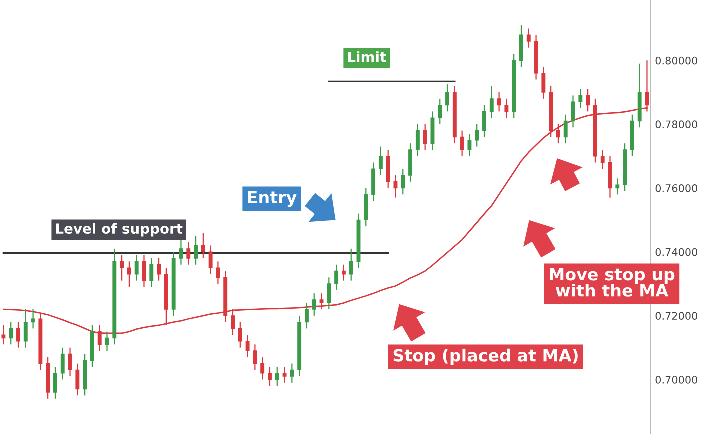 The height and width of the screenshot is (434, 706). Describe the element at coordinates (486, 357) in the screenshot. I see `annotation: Stop (placed at MA)` at that location.